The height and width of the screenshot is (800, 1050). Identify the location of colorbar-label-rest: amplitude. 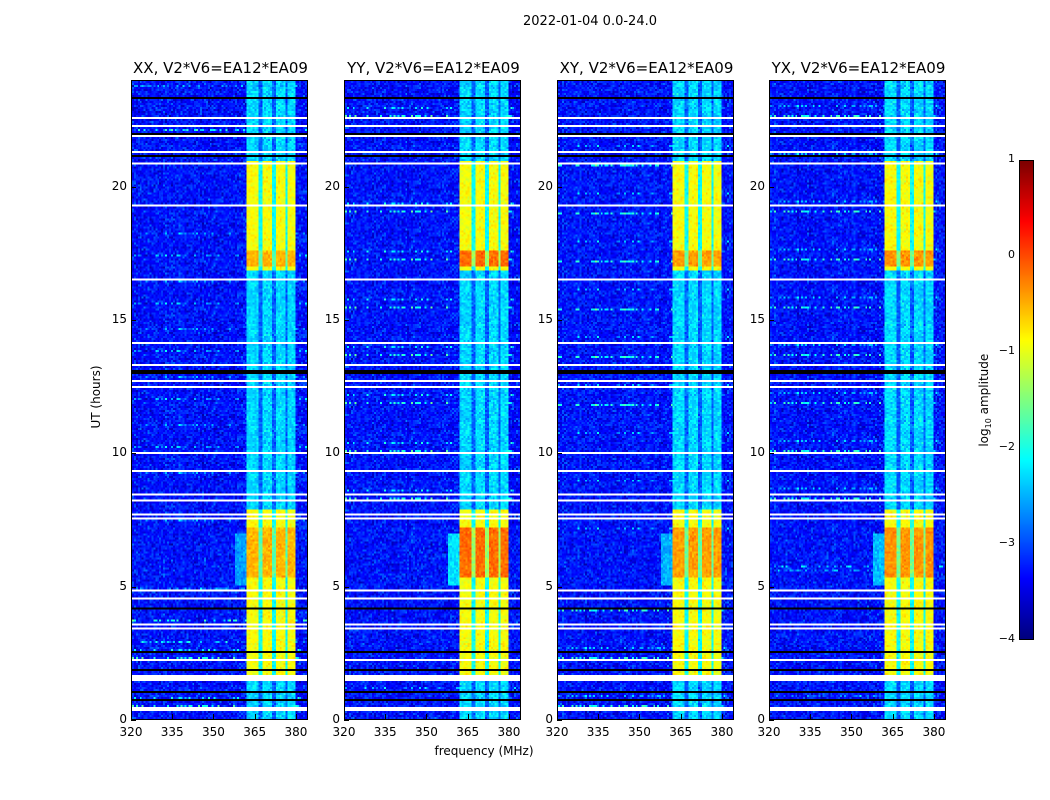
(983, 386).